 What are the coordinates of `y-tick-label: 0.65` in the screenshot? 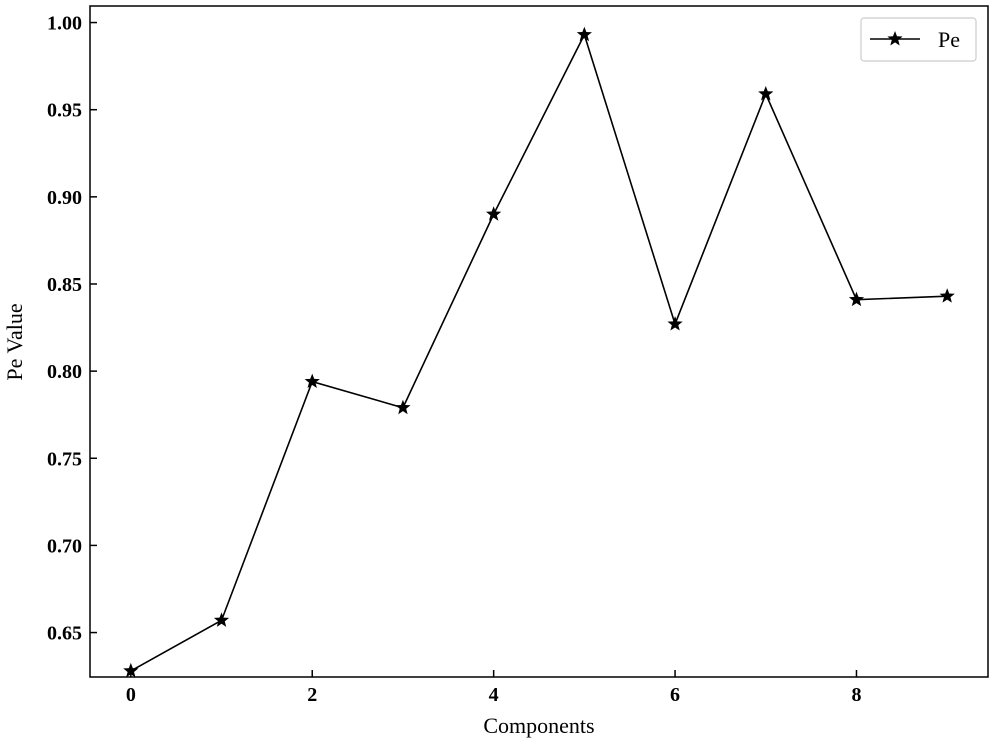 It's located at (64, 634).